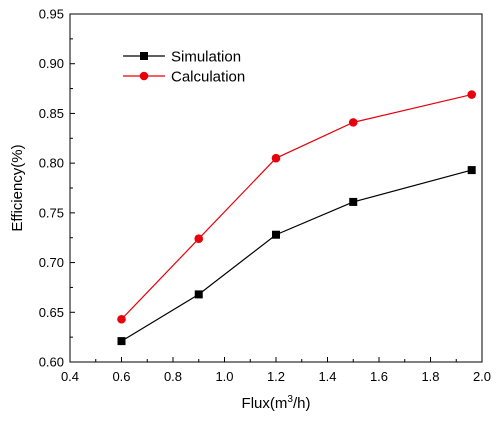  Describe the element at coordinates (290, 399) in the screenshot. I see `x-axis-title-superscript: 3` at that location.